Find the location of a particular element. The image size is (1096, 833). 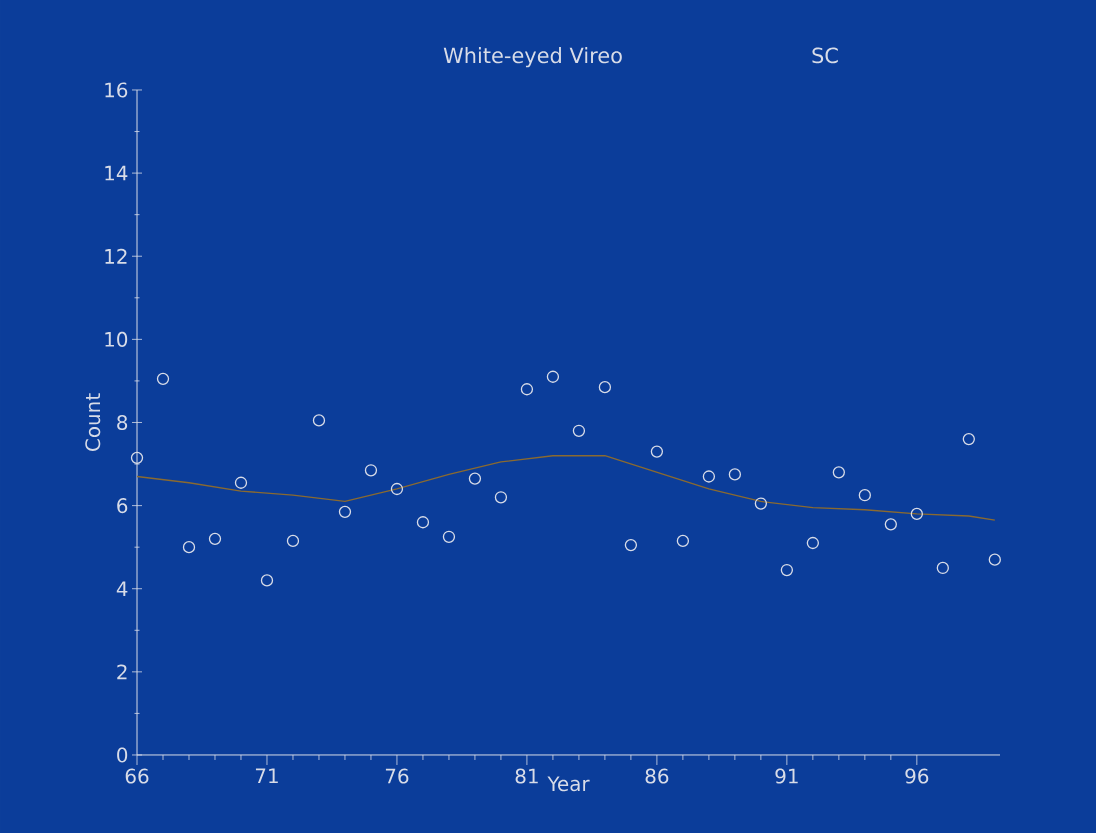

y-tick-label: 14 is located at coordinates (116, 173).